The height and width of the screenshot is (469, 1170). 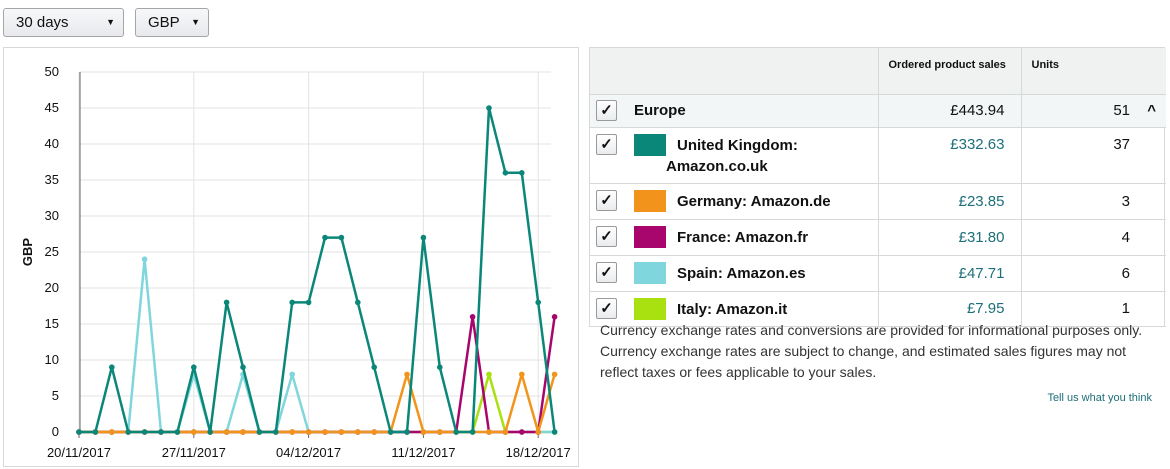 I want to click on marketplace-row: ✓ France: Amazon.fr £31.80 4, so click(x=878, y=237).